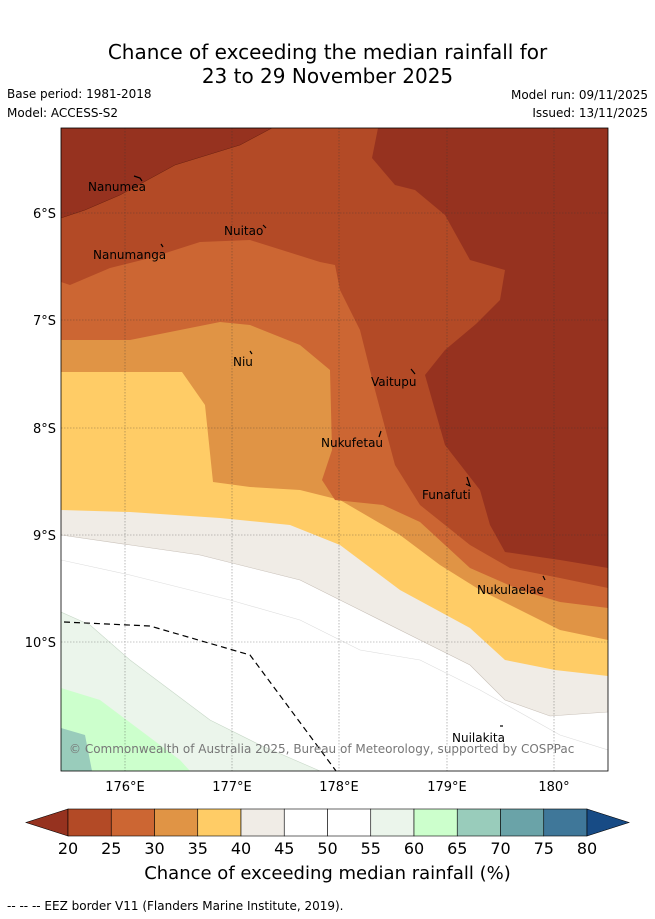 The image size is (655, 919). I want to click on label-nukufetau: Nukufetau, so click(352, 443).